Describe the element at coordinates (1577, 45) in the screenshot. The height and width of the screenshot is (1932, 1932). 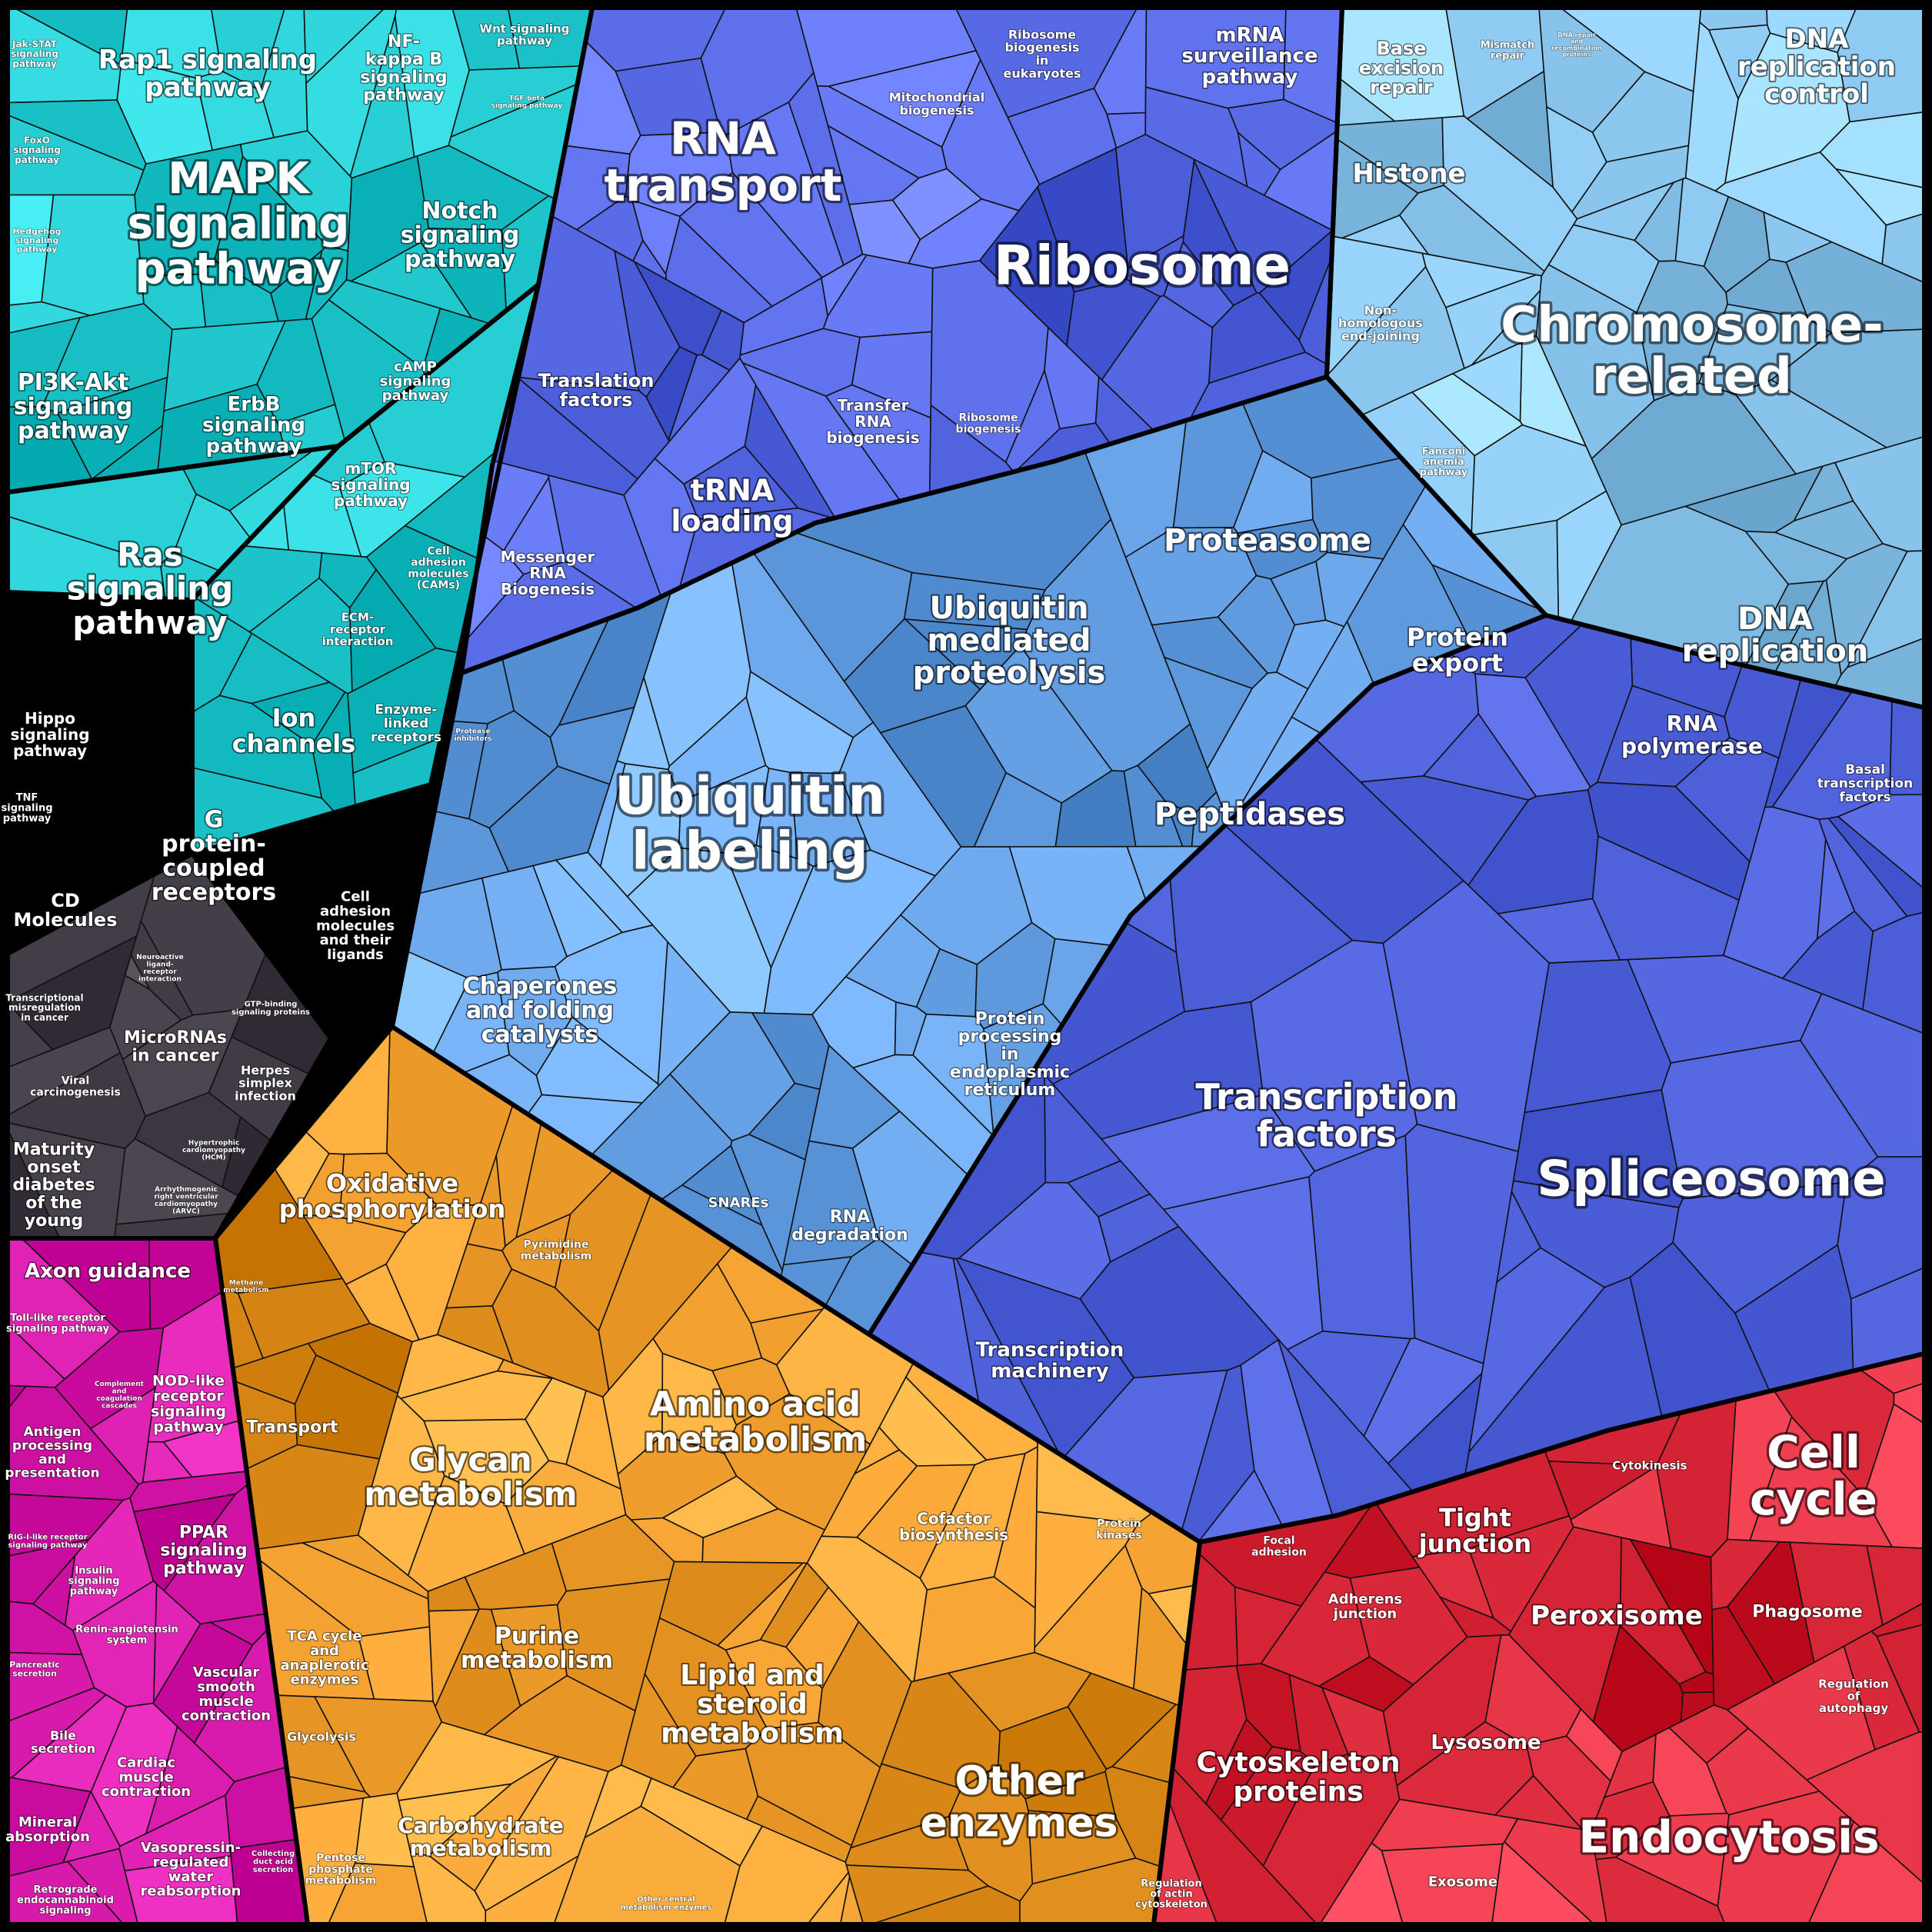
I see `pathway-label: DNA repair and recombination proteins` at that location.